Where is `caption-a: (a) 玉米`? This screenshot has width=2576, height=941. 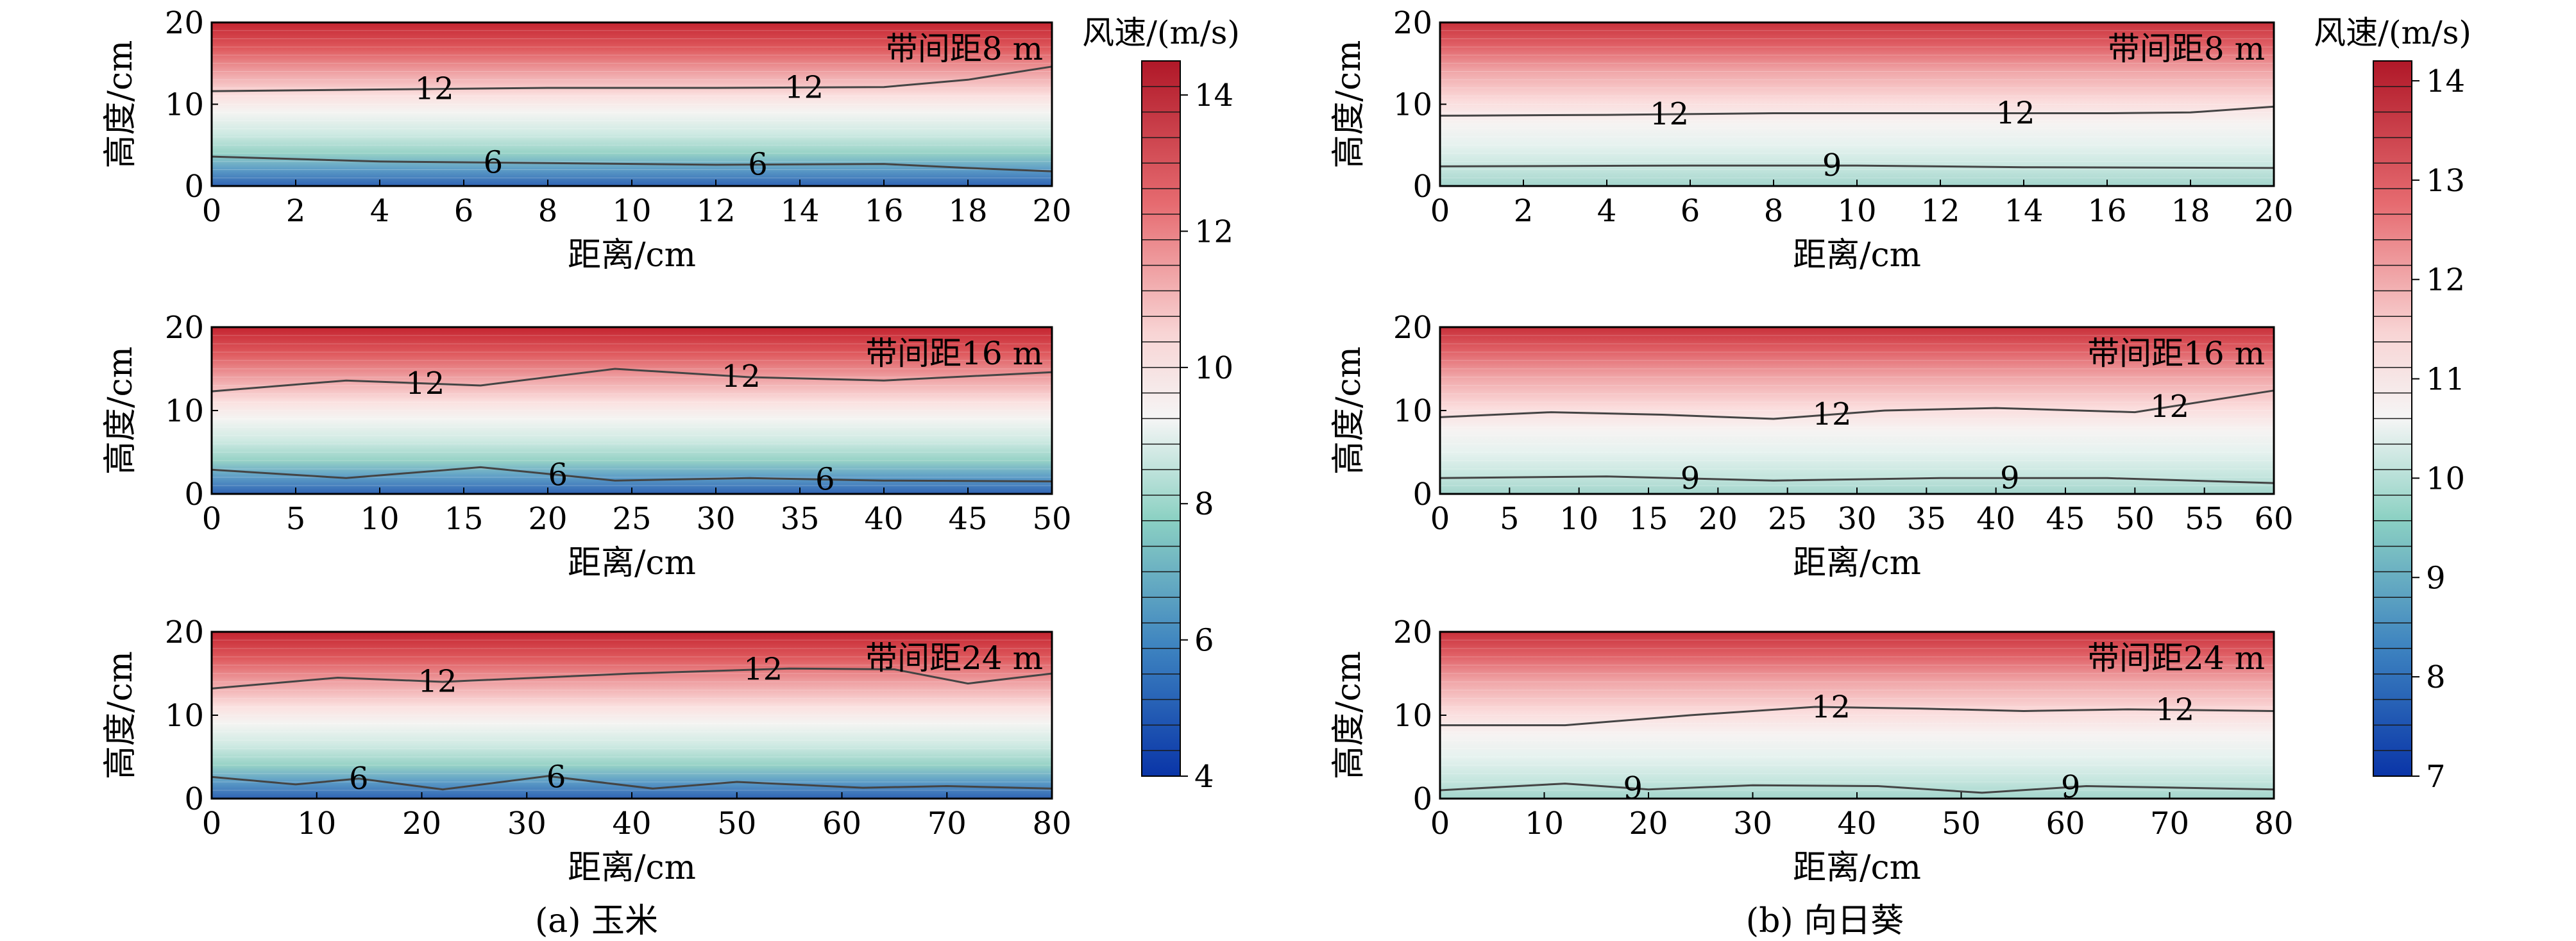
caption-a: (a) 玉米 is located at coordinates (596, 921).